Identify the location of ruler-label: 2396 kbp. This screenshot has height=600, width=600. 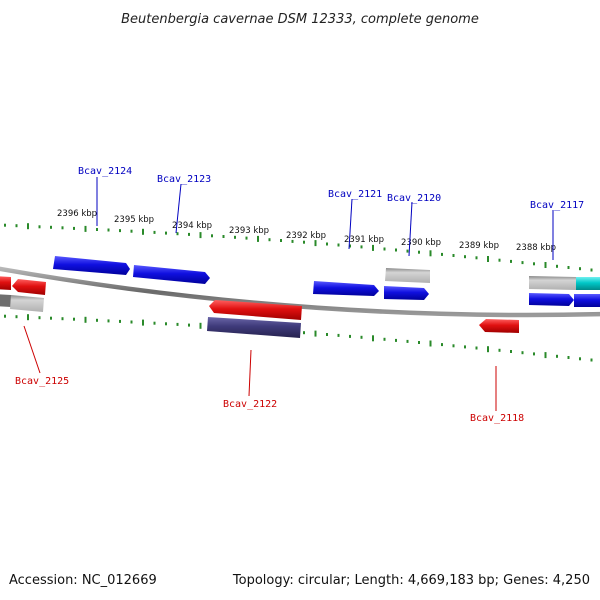
(77, 214).